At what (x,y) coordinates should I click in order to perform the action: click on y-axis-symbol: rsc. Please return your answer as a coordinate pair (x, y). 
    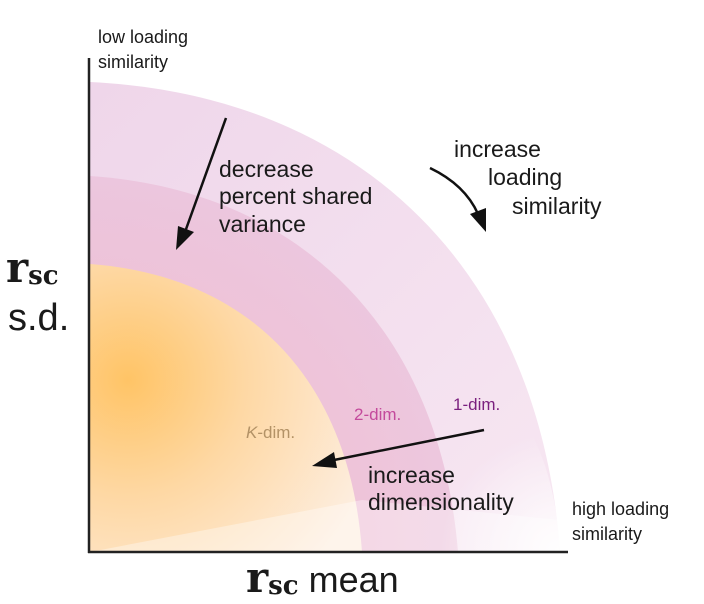
    Looking at the image, I should click on (32, 267).